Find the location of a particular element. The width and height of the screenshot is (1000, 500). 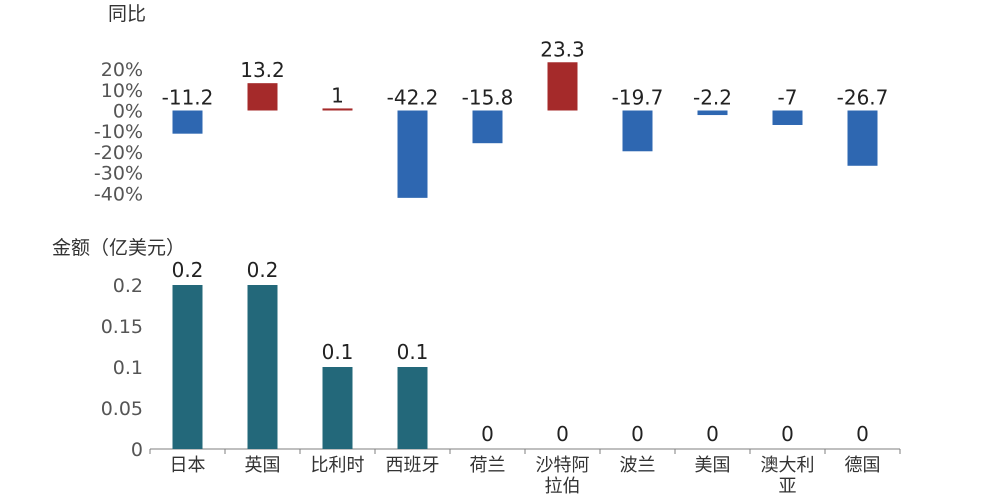

amount-y-tick-label: 0 is located at coordinates (137, 450).